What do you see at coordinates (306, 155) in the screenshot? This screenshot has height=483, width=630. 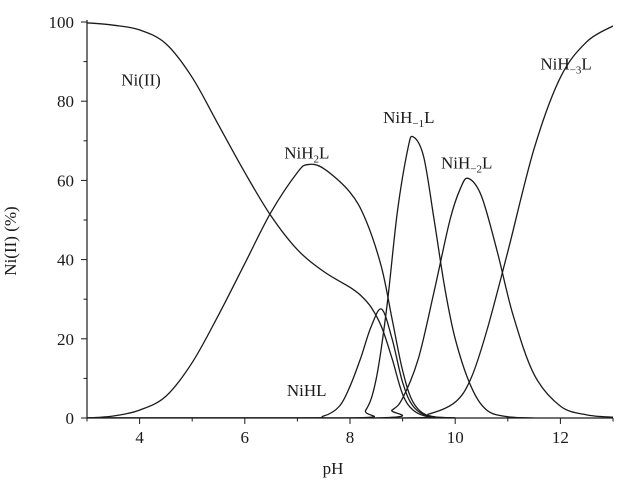 I see `series-label: NiH2L` at bounding box center [306, 155].